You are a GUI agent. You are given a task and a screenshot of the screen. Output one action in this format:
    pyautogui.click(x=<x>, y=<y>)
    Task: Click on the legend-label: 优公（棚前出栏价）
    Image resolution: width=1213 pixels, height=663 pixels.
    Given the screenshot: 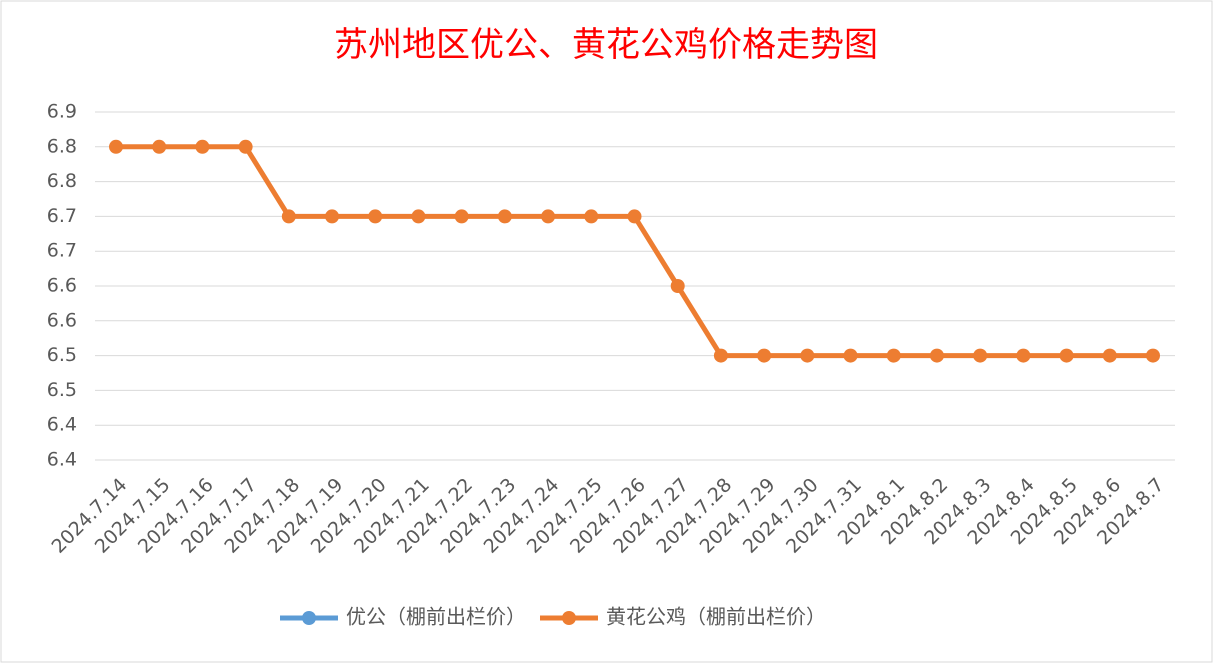 What is the action you would take?
    pyautogui.click(x=436, y=617)
    